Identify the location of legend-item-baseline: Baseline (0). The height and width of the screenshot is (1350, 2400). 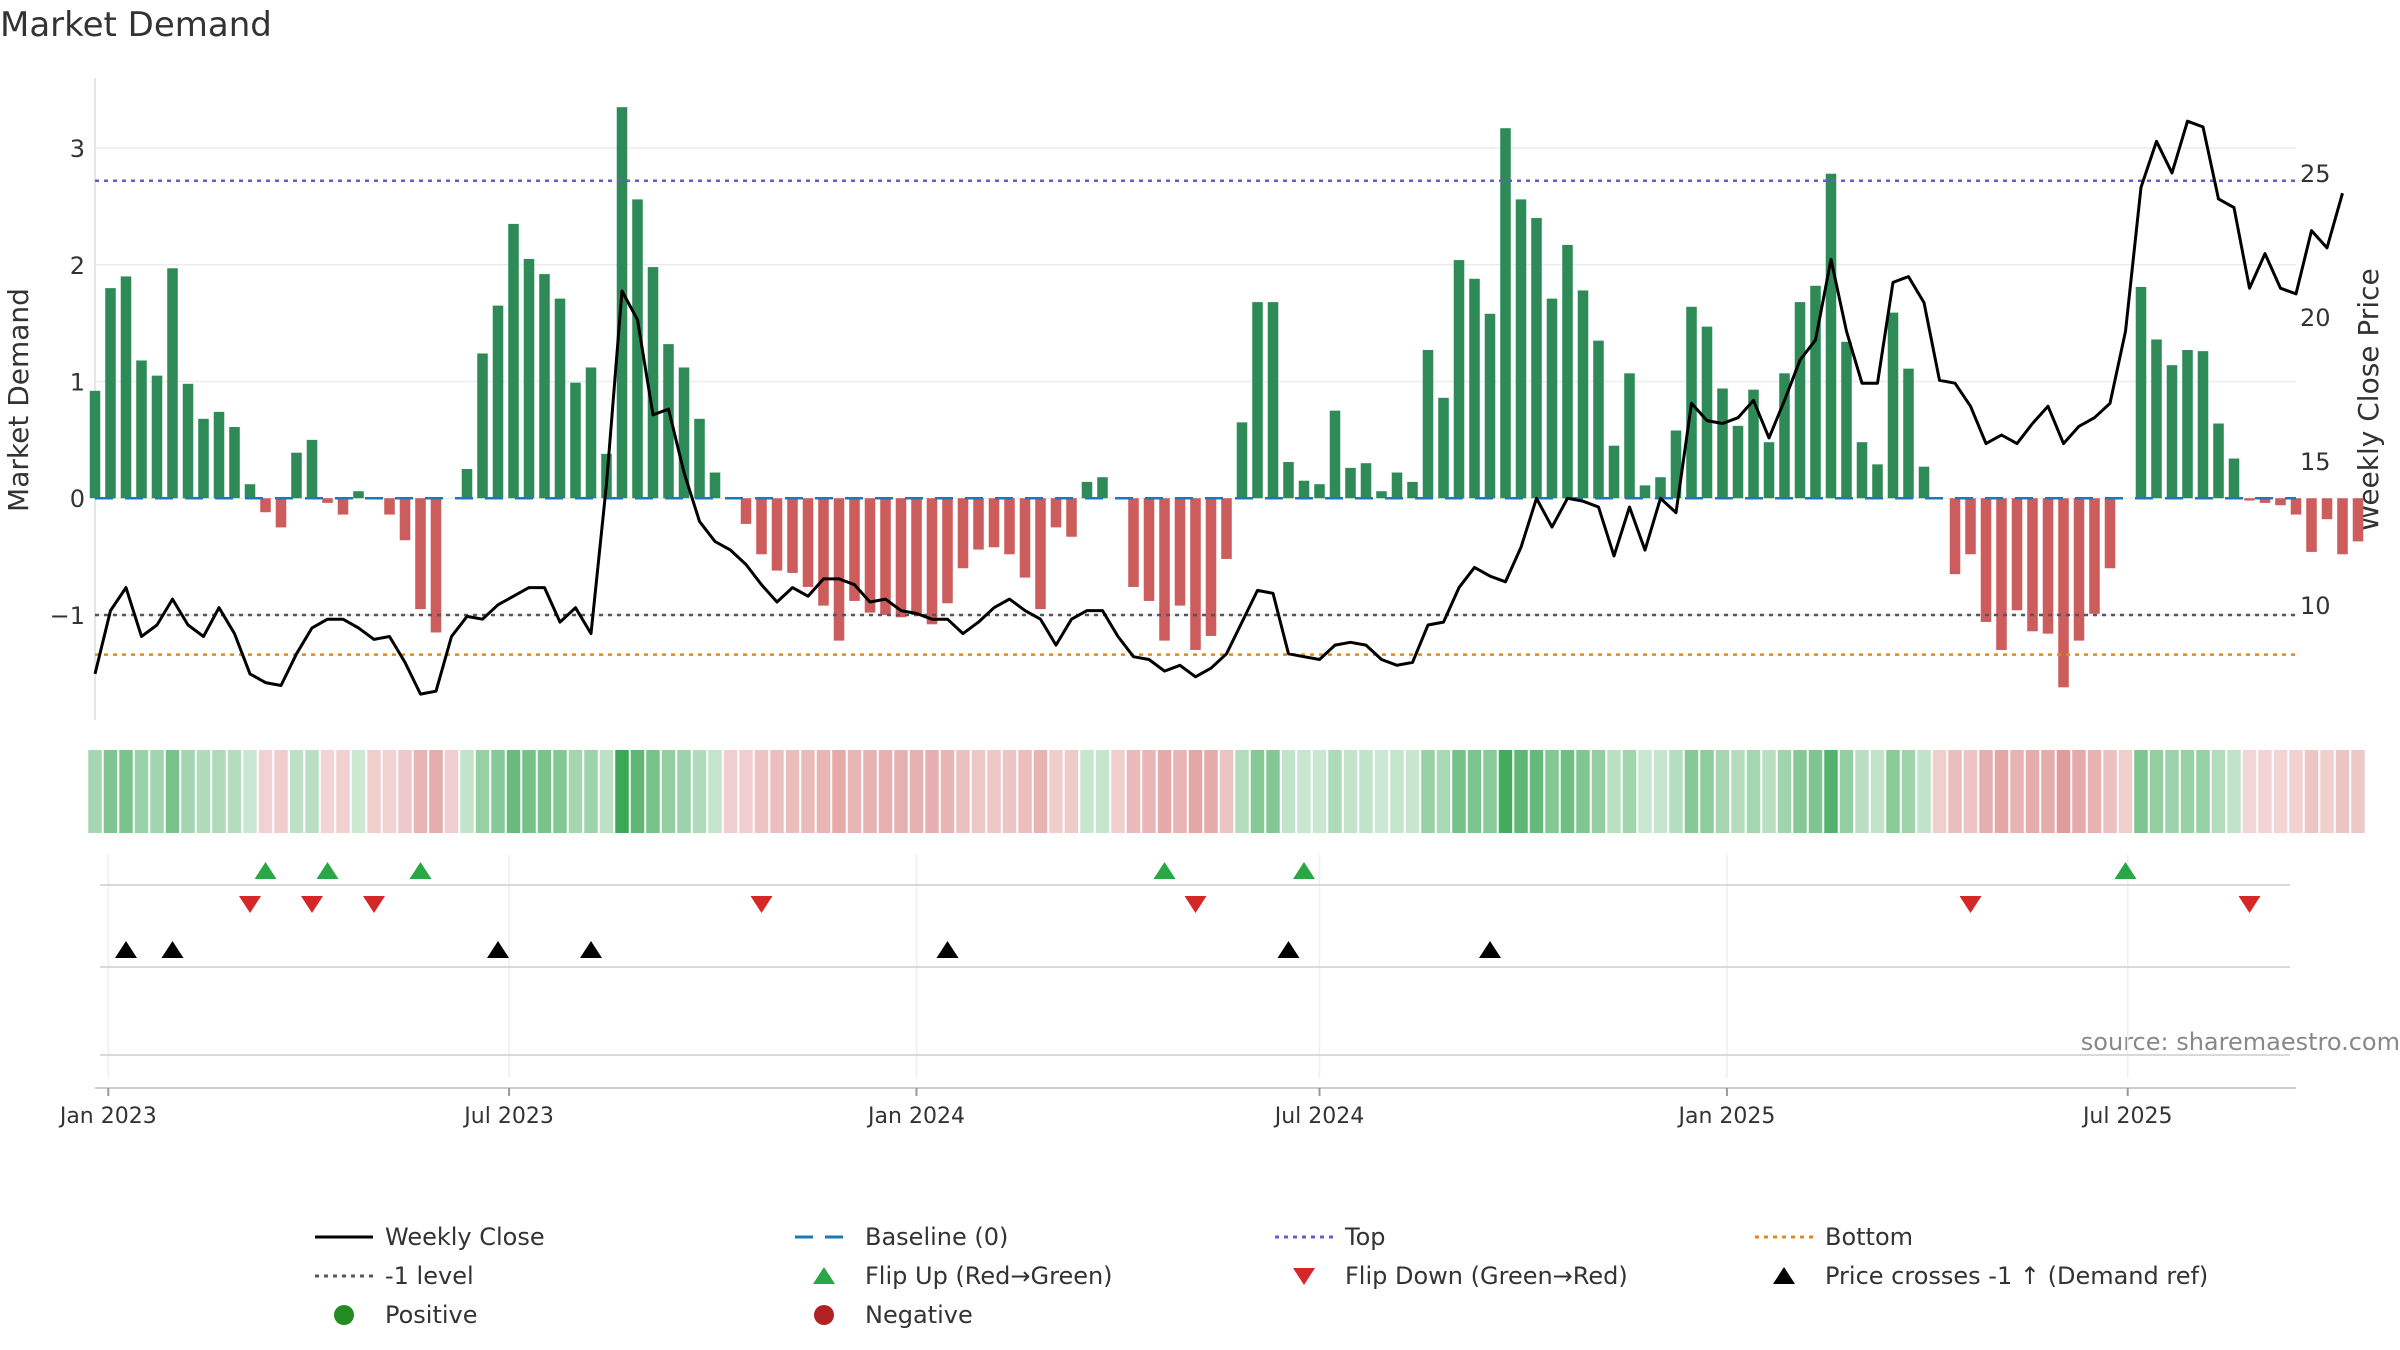
(901, 1237).